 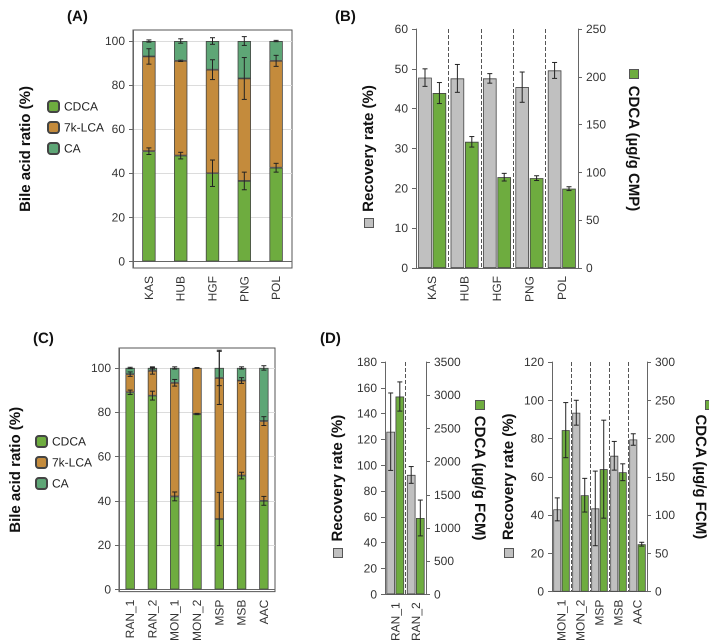 What do you see at coordinates (367, 387) in the screenshot?
I see `y-tick-label: 160` at bounding box center [367, 387].